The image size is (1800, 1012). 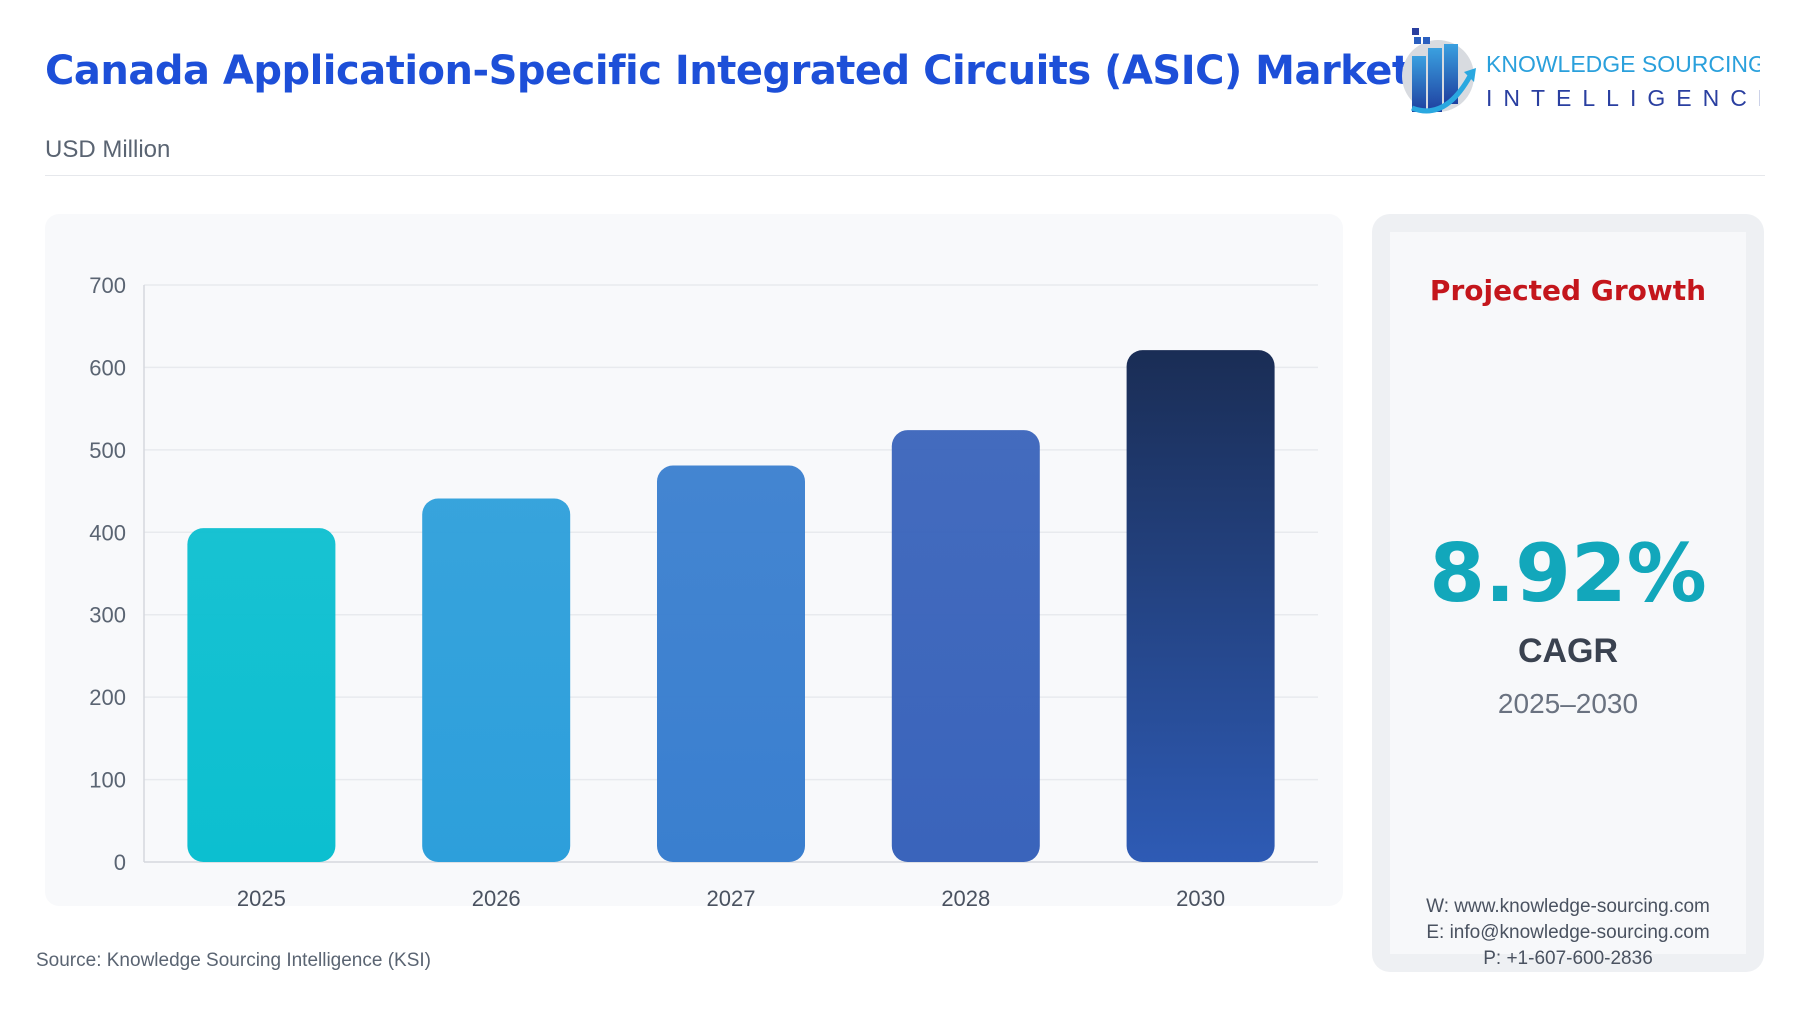 What do you see at coordinates (107, 697) in the screenshot?
I see `y-tick-label: 200` at bounding box center [107, 697].